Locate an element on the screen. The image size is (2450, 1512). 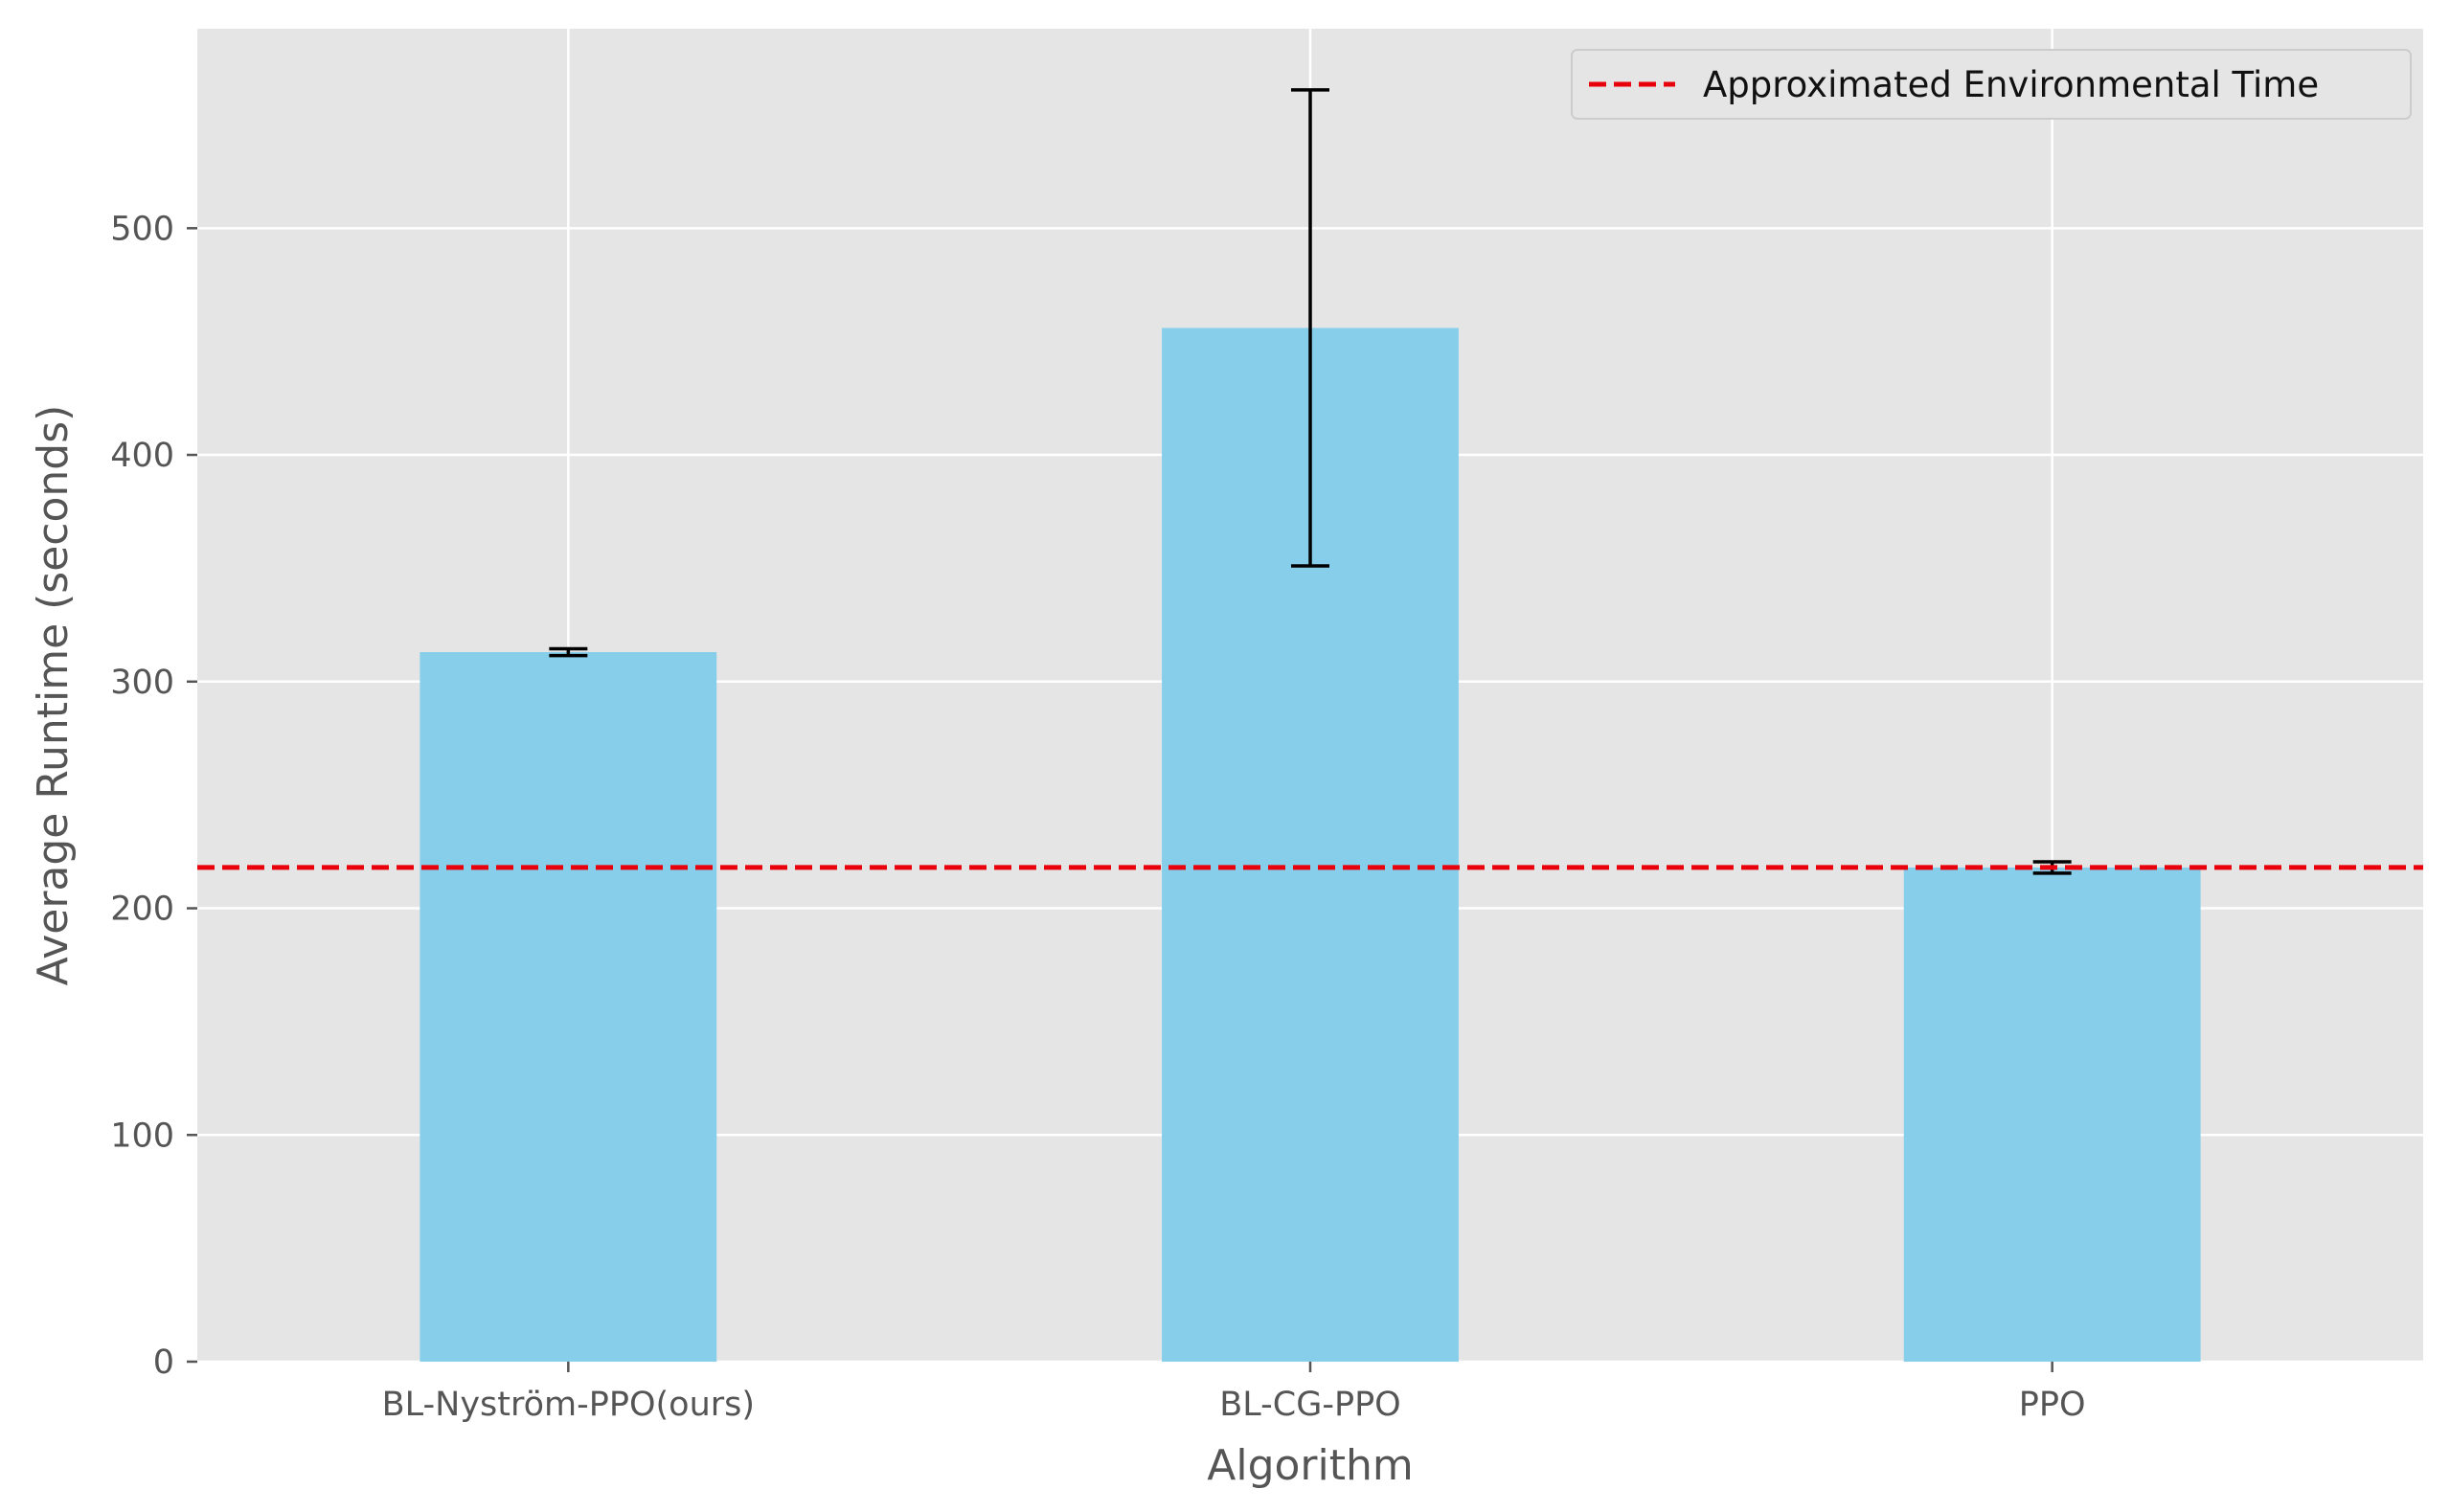
y-tick-label: 400 is located at coordinates (142, 456).